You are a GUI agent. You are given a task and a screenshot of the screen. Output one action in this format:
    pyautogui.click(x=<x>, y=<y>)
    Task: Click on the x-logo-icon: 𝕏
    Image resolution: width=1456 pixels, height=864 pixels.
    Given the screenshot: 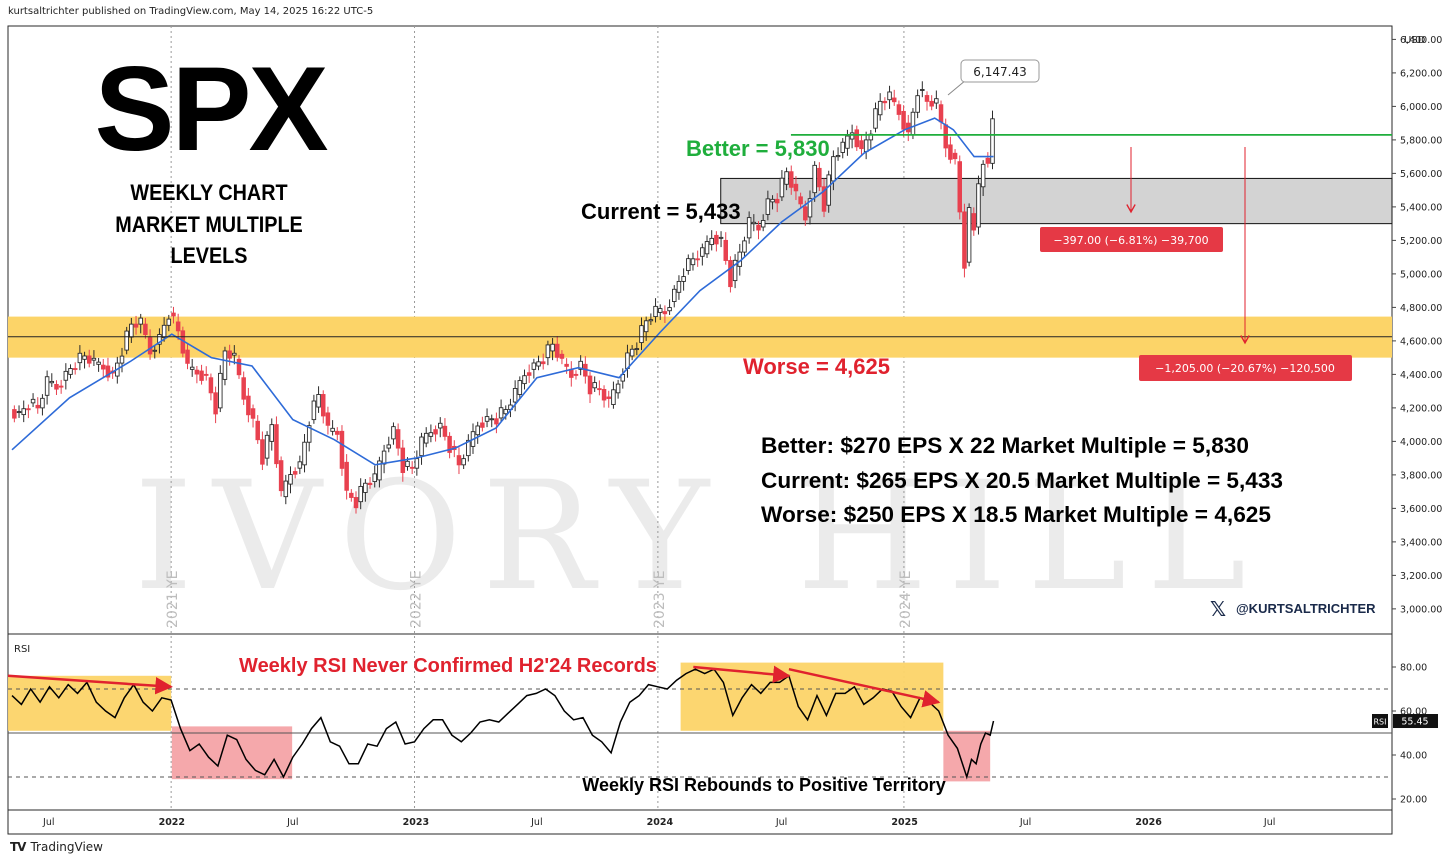 What is the action you would take?
    pyautogui.click(x=1218, y=609)
    